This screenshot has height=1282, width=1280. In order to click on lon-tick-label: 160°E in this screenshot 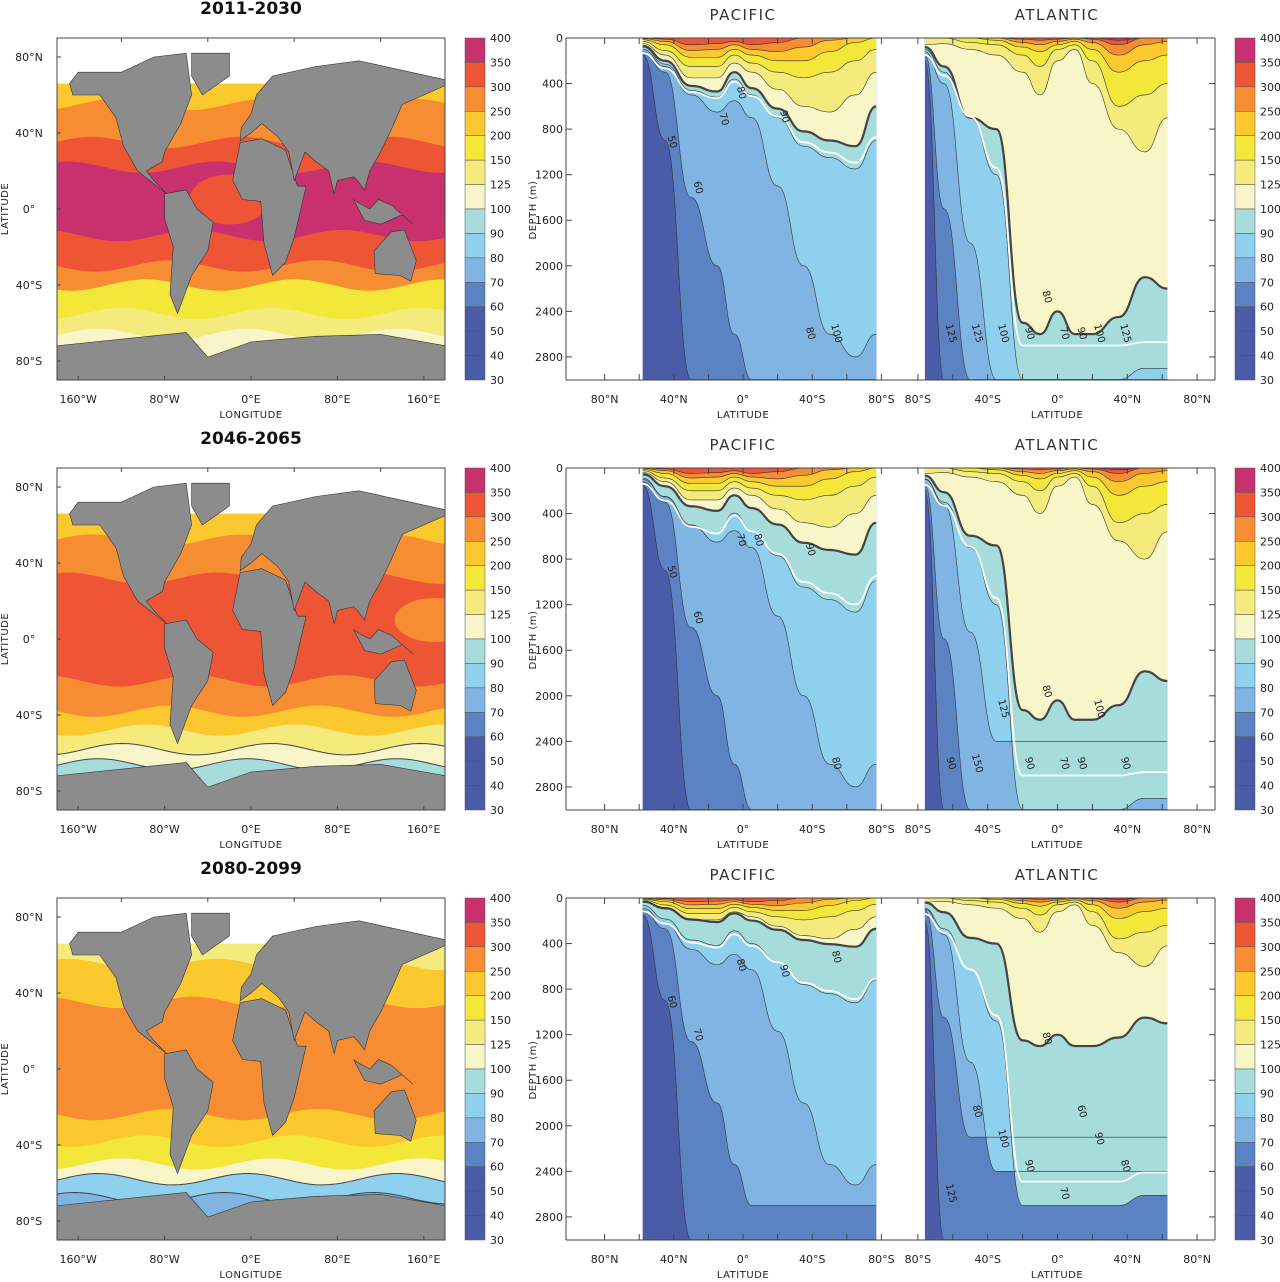, I will do `click(423, 399)`.